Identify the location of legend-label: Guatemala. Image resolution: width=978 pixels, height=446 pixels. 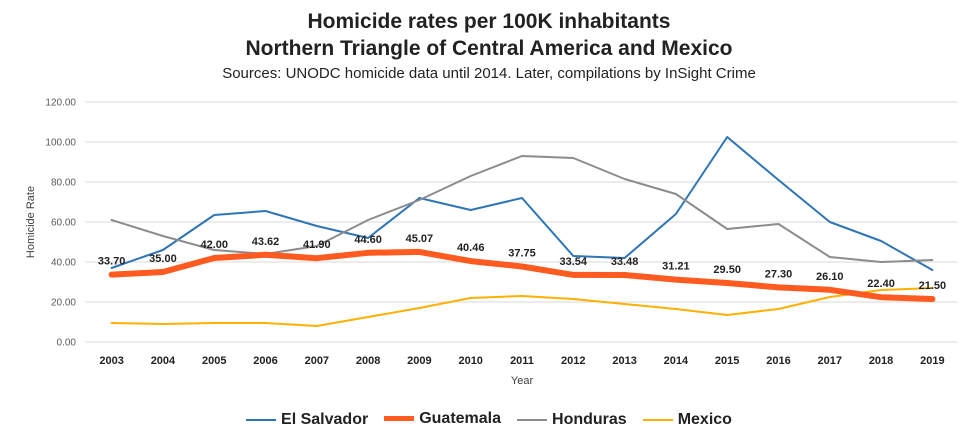
(460, 418).